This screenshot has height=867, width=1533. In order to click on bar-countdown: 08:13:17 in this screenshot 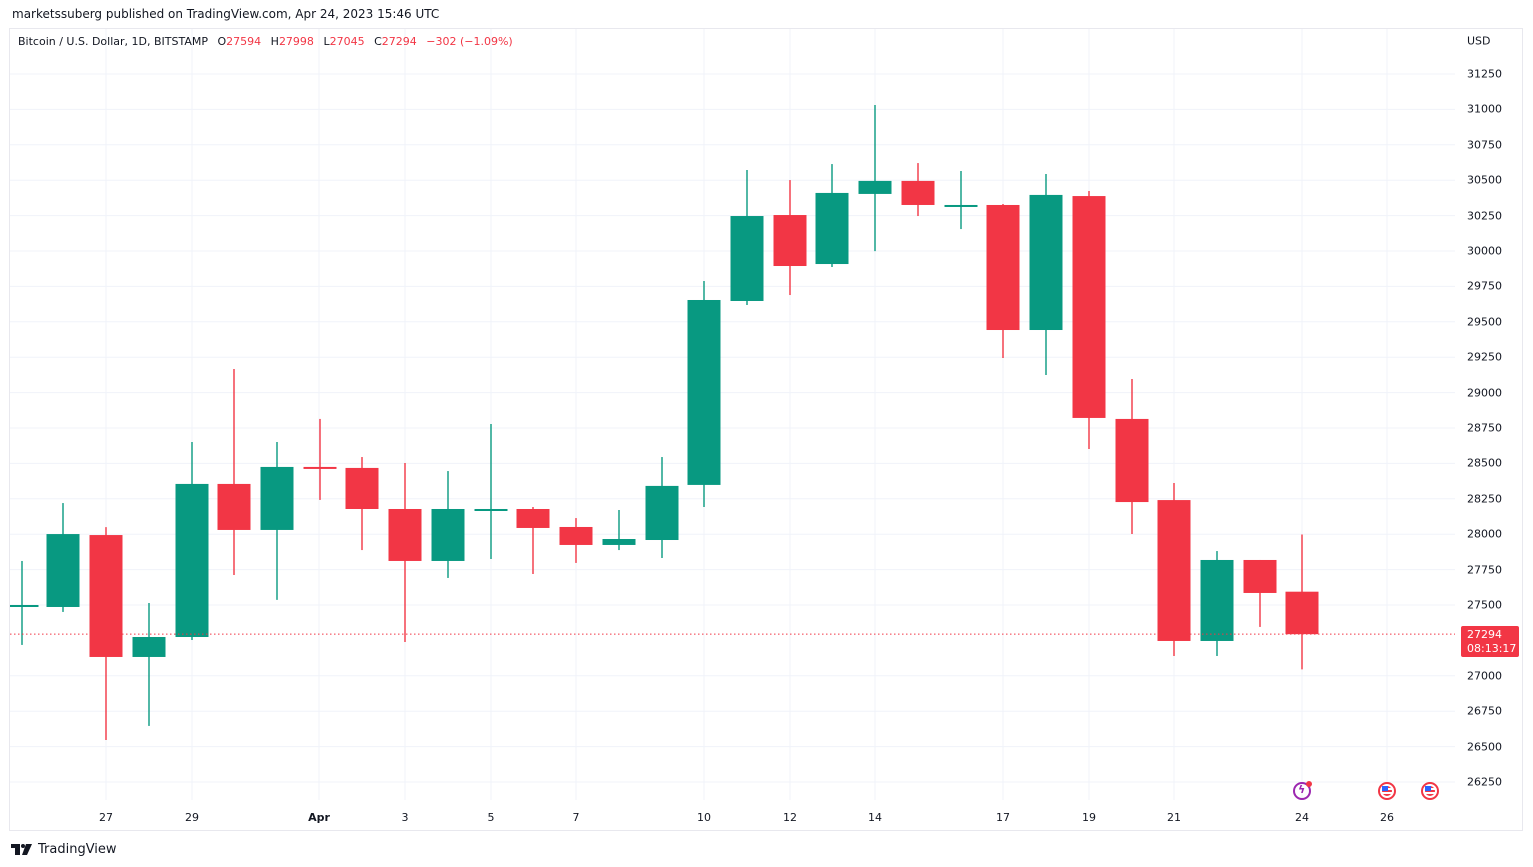, I will do `click(1492, 648)`.